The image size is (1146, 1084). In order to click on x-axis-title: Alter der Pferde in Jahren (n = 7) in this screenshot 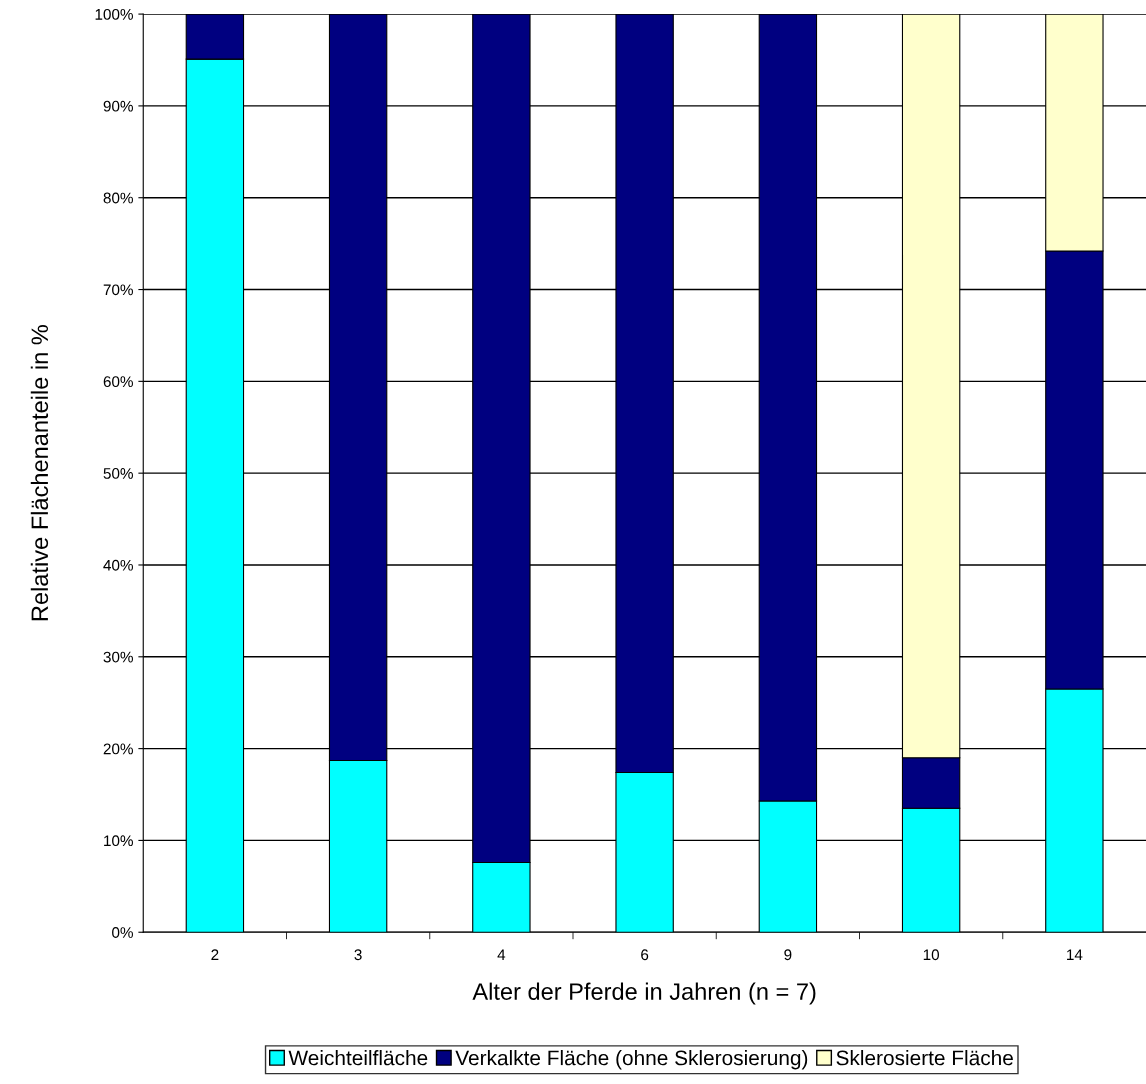, I will do `click(644, 993)`.